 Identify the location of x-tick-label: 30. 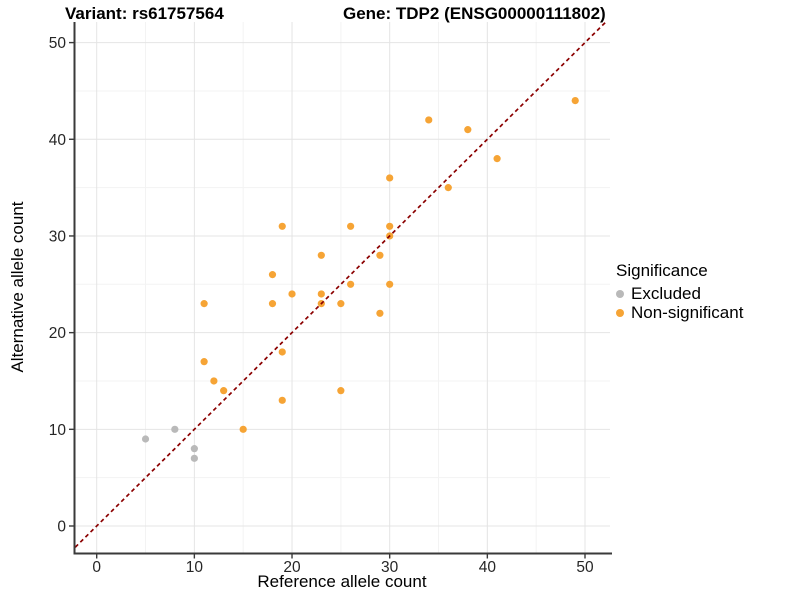
(390, 567).